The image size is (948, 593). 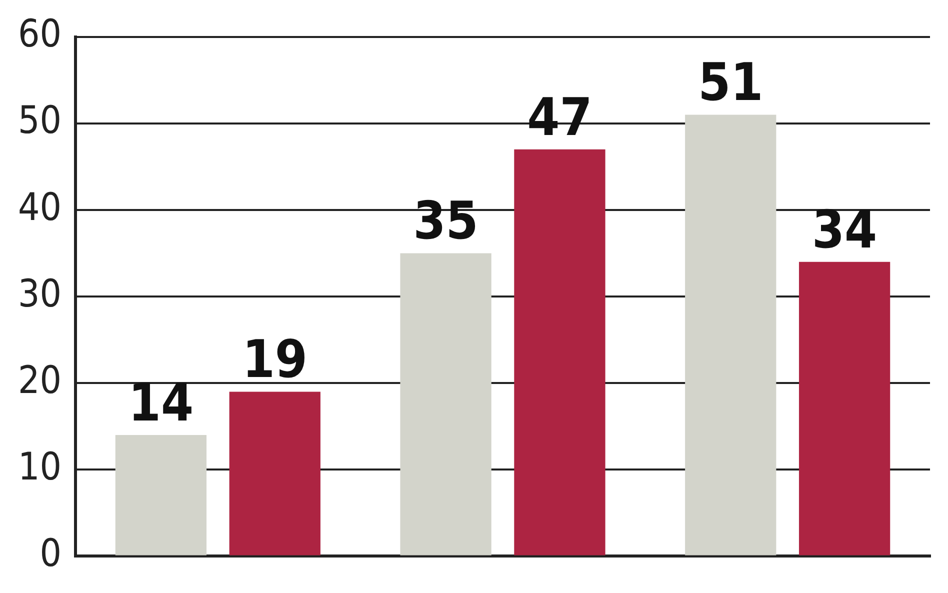 What do you see at coordinates (40, 206) in the screenshot?
I see `y-tick-label: 40` at bounding box center [40, 206].